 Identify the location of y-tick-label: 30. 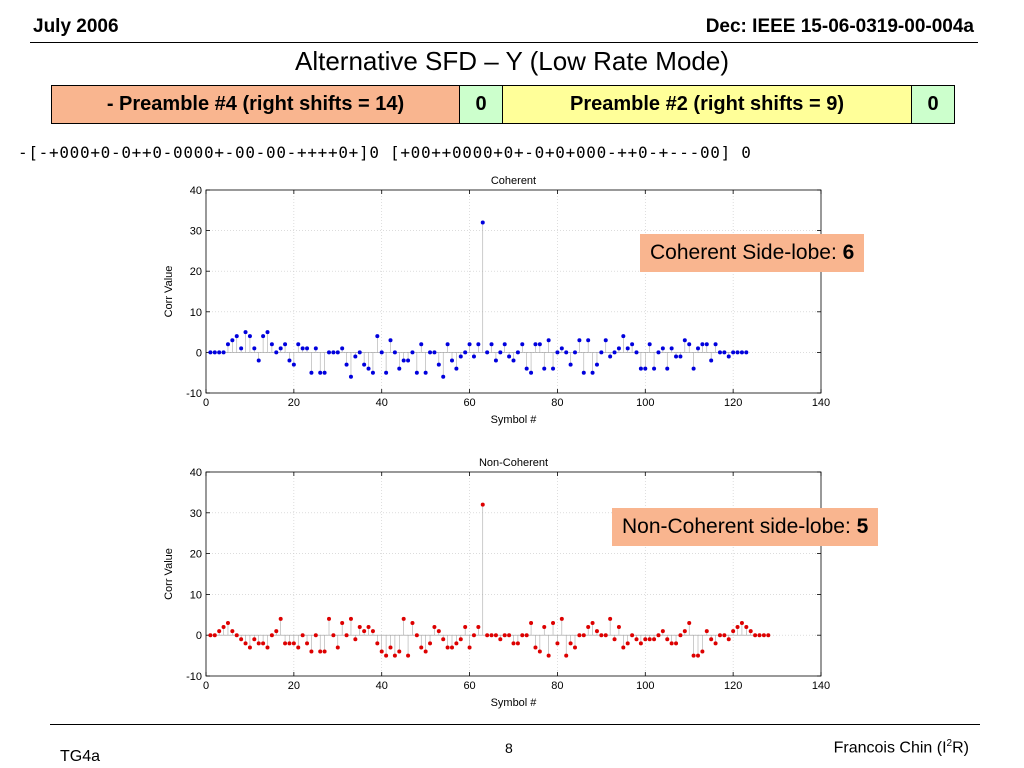
(196, 514).